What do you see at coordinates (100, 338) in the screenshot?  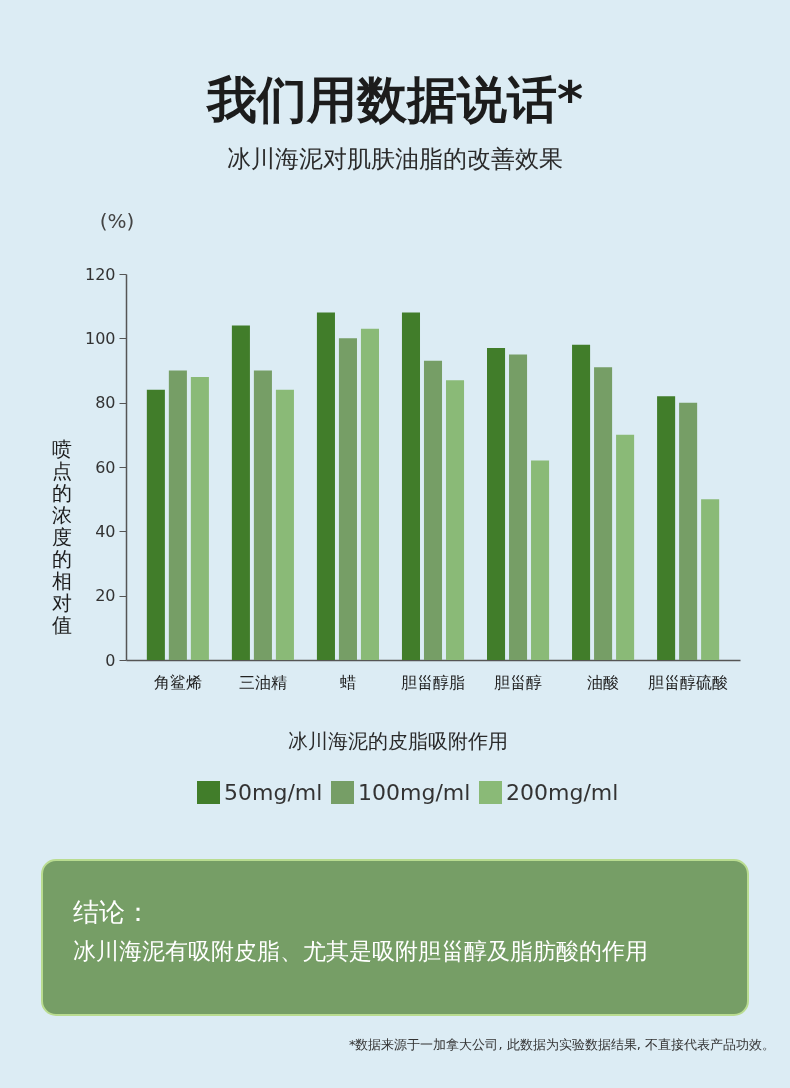 I see `y-tick-label: 100` at bounding box center [100, 338].